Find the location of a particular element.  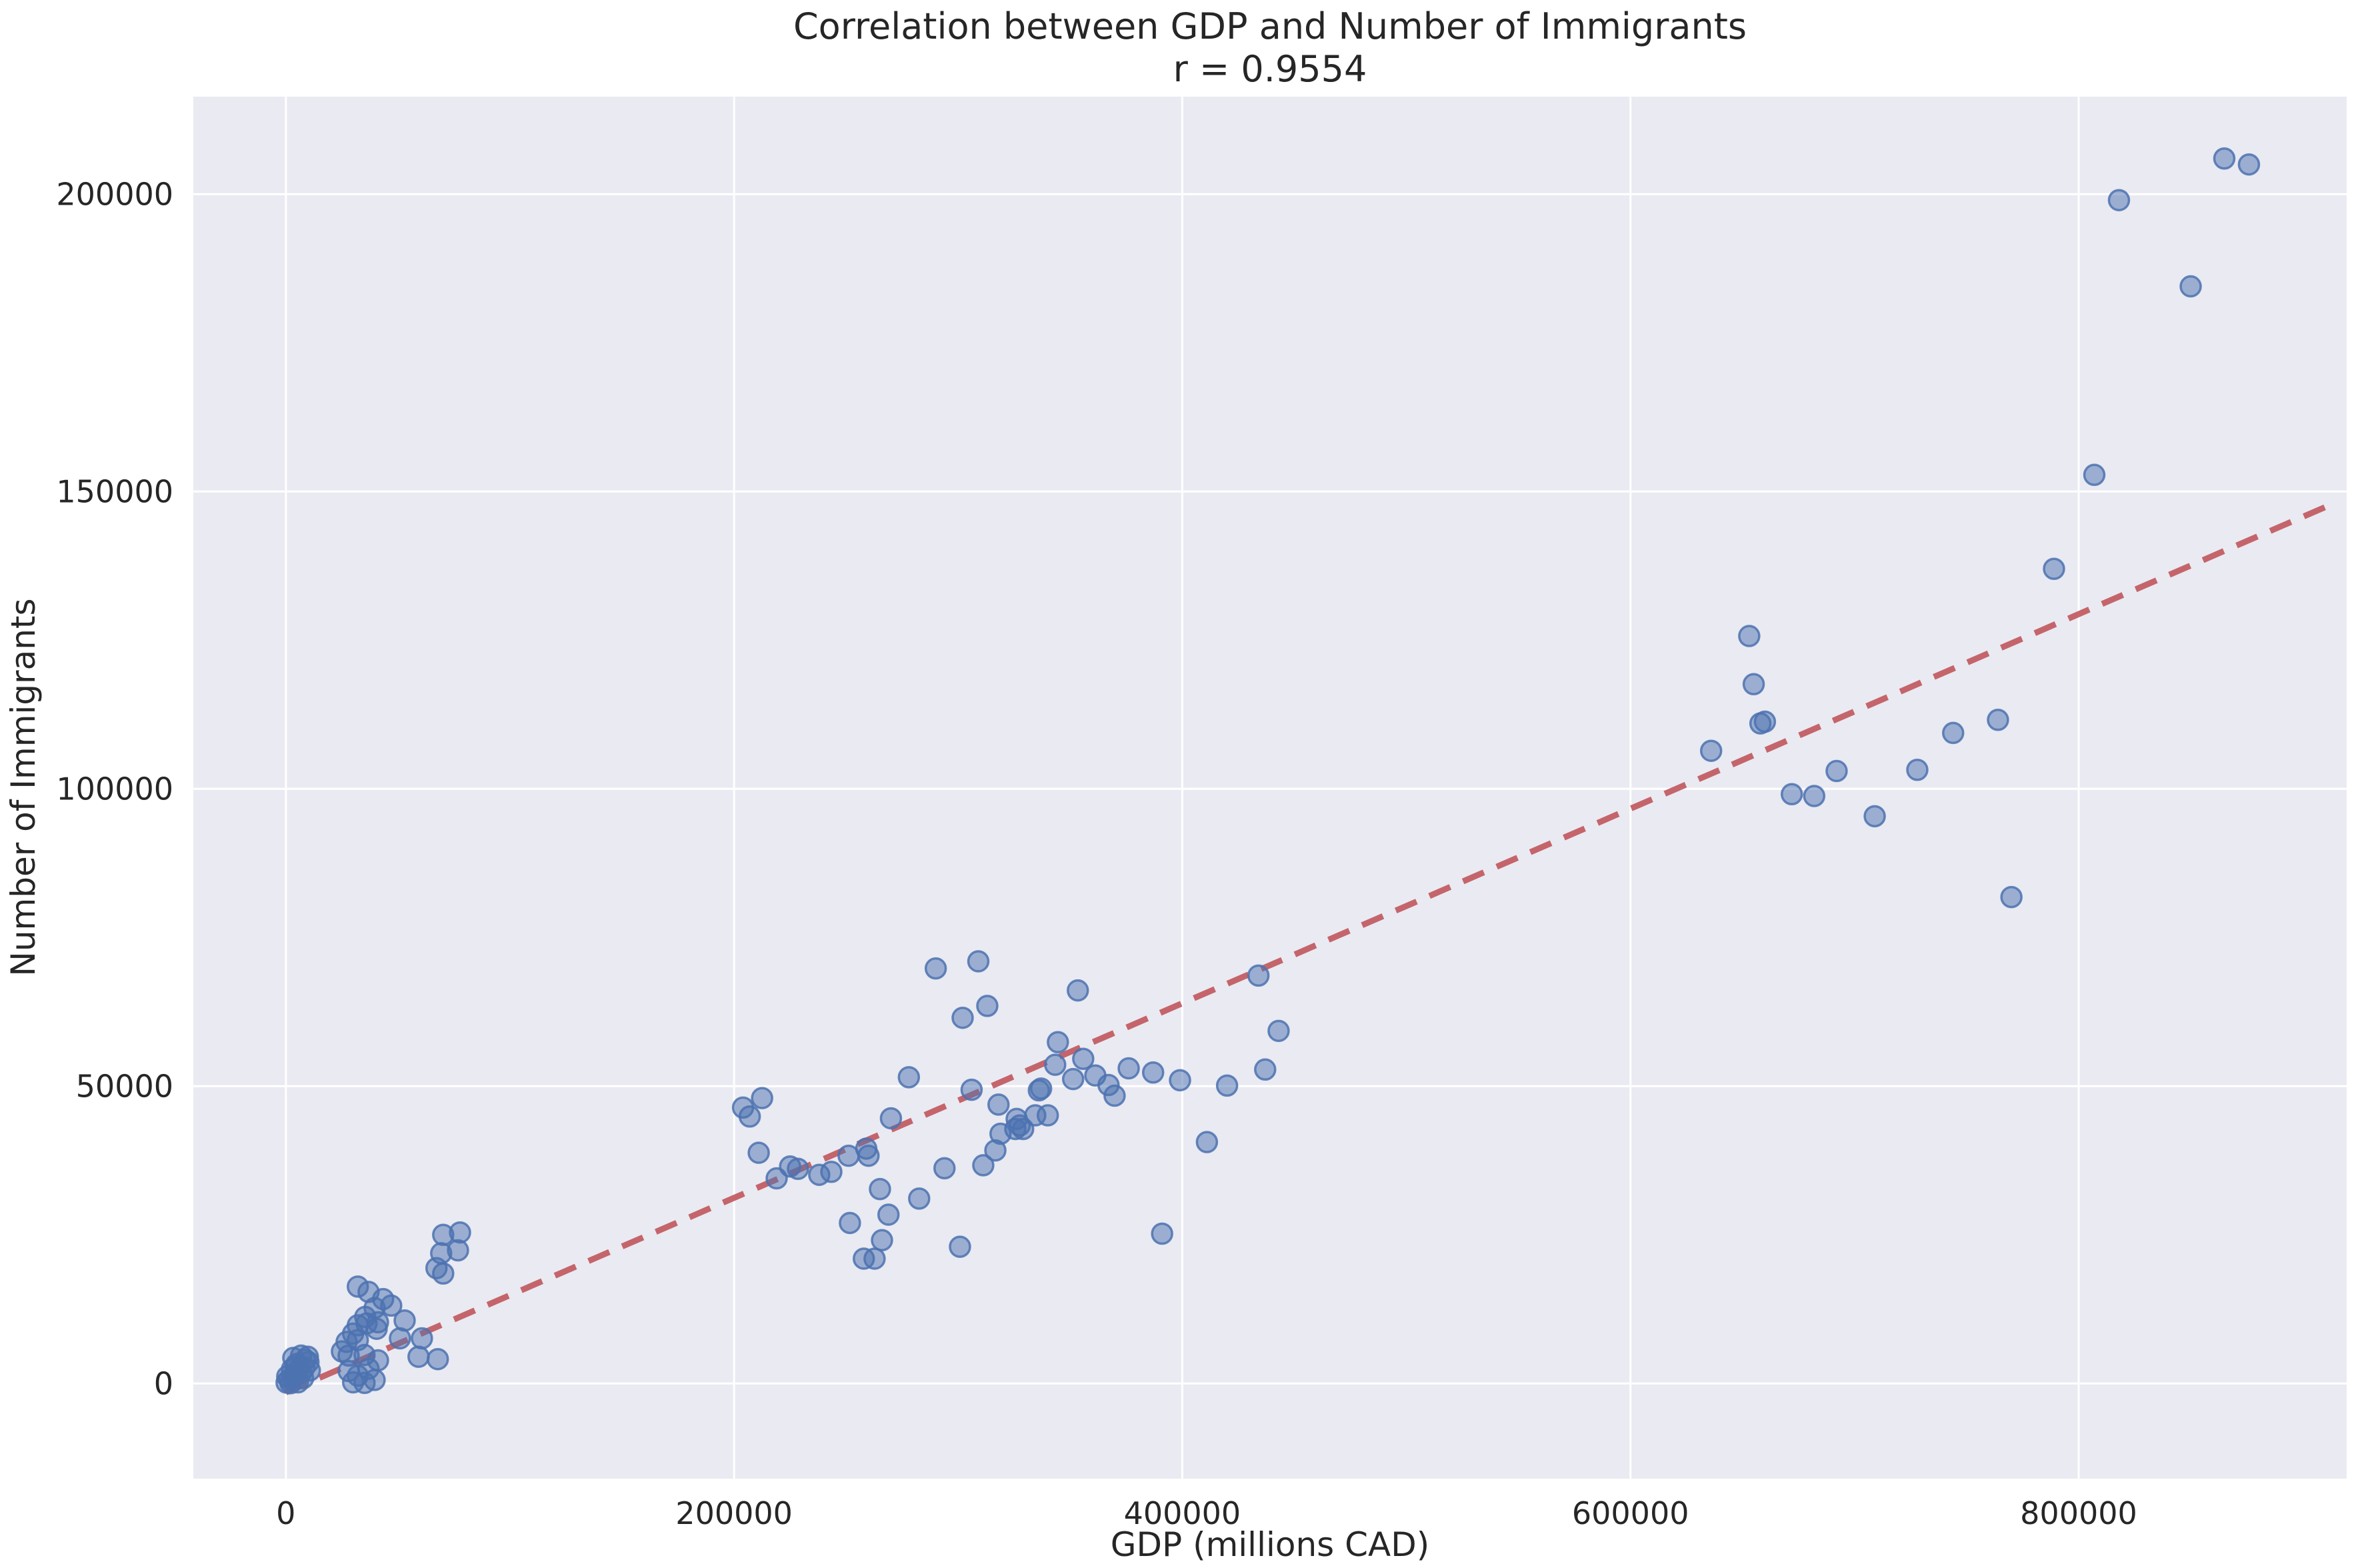

x-tick-label: 200000 is located at coordinates (734, 1513).